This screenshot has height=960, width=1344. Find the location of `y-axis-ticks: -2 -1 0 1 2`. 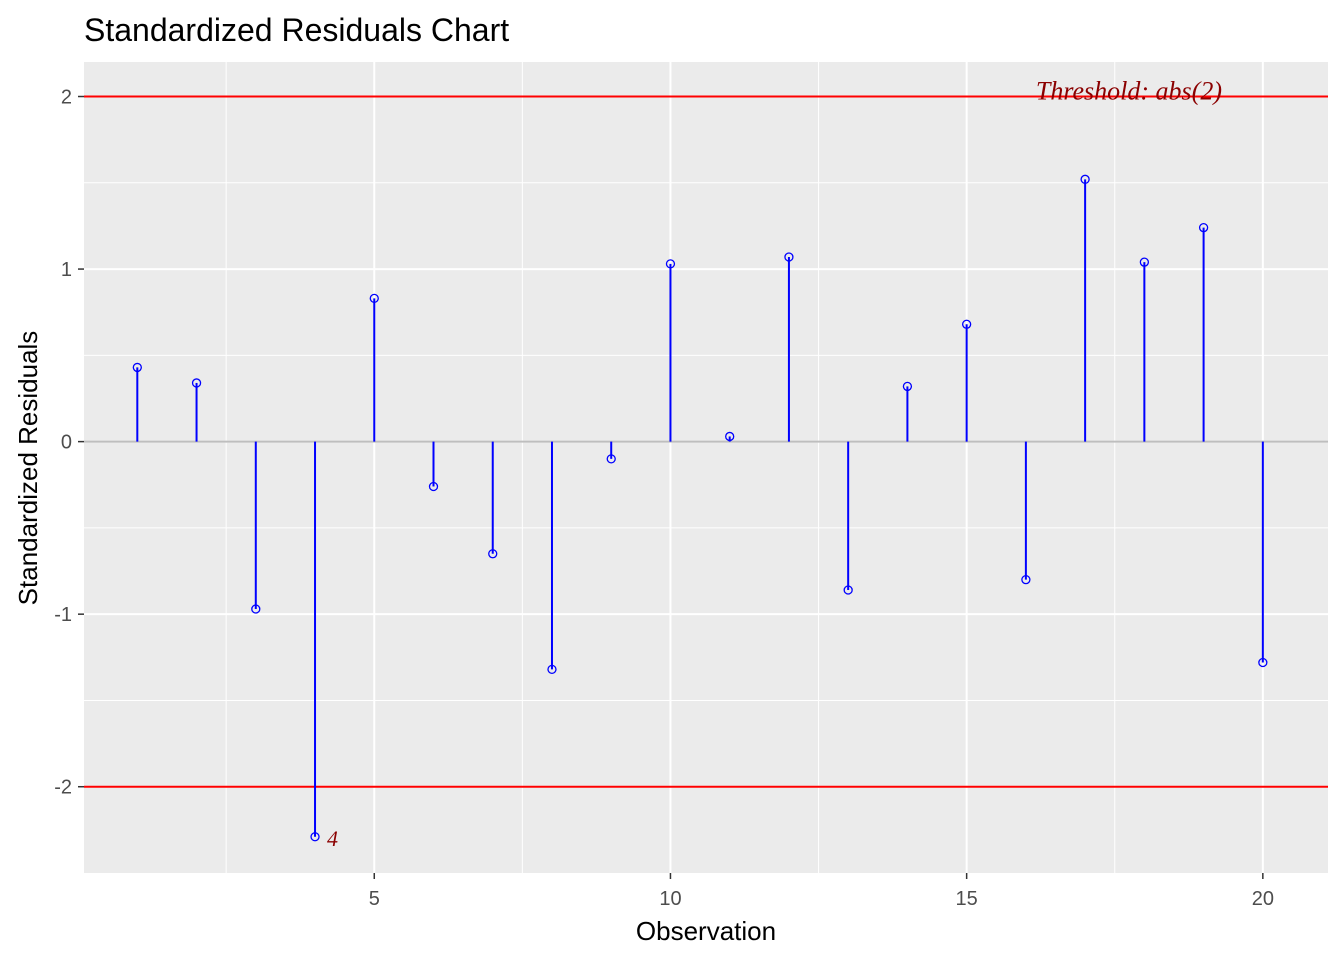

y-axis-ticks: -2 -1 0 1 2 is located at coordinates (69, 443).